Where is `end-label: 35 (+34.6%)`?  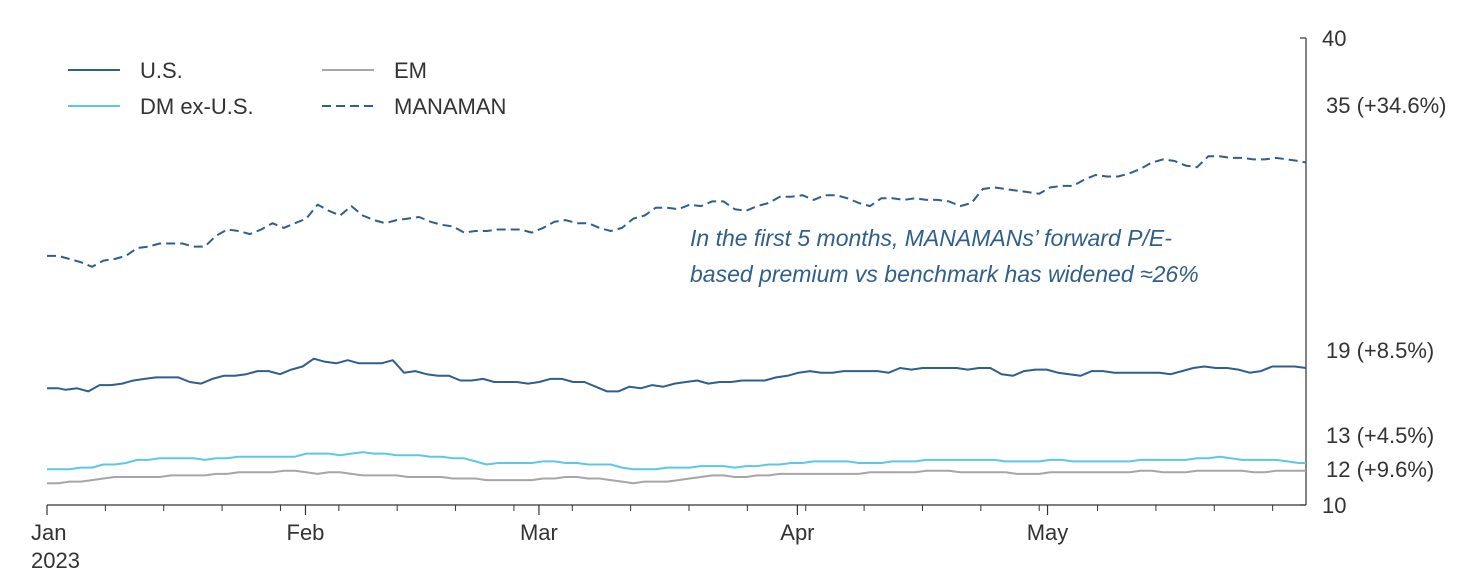
end-label: 35 (+34.6%) is located at coordinates (1386, 105).